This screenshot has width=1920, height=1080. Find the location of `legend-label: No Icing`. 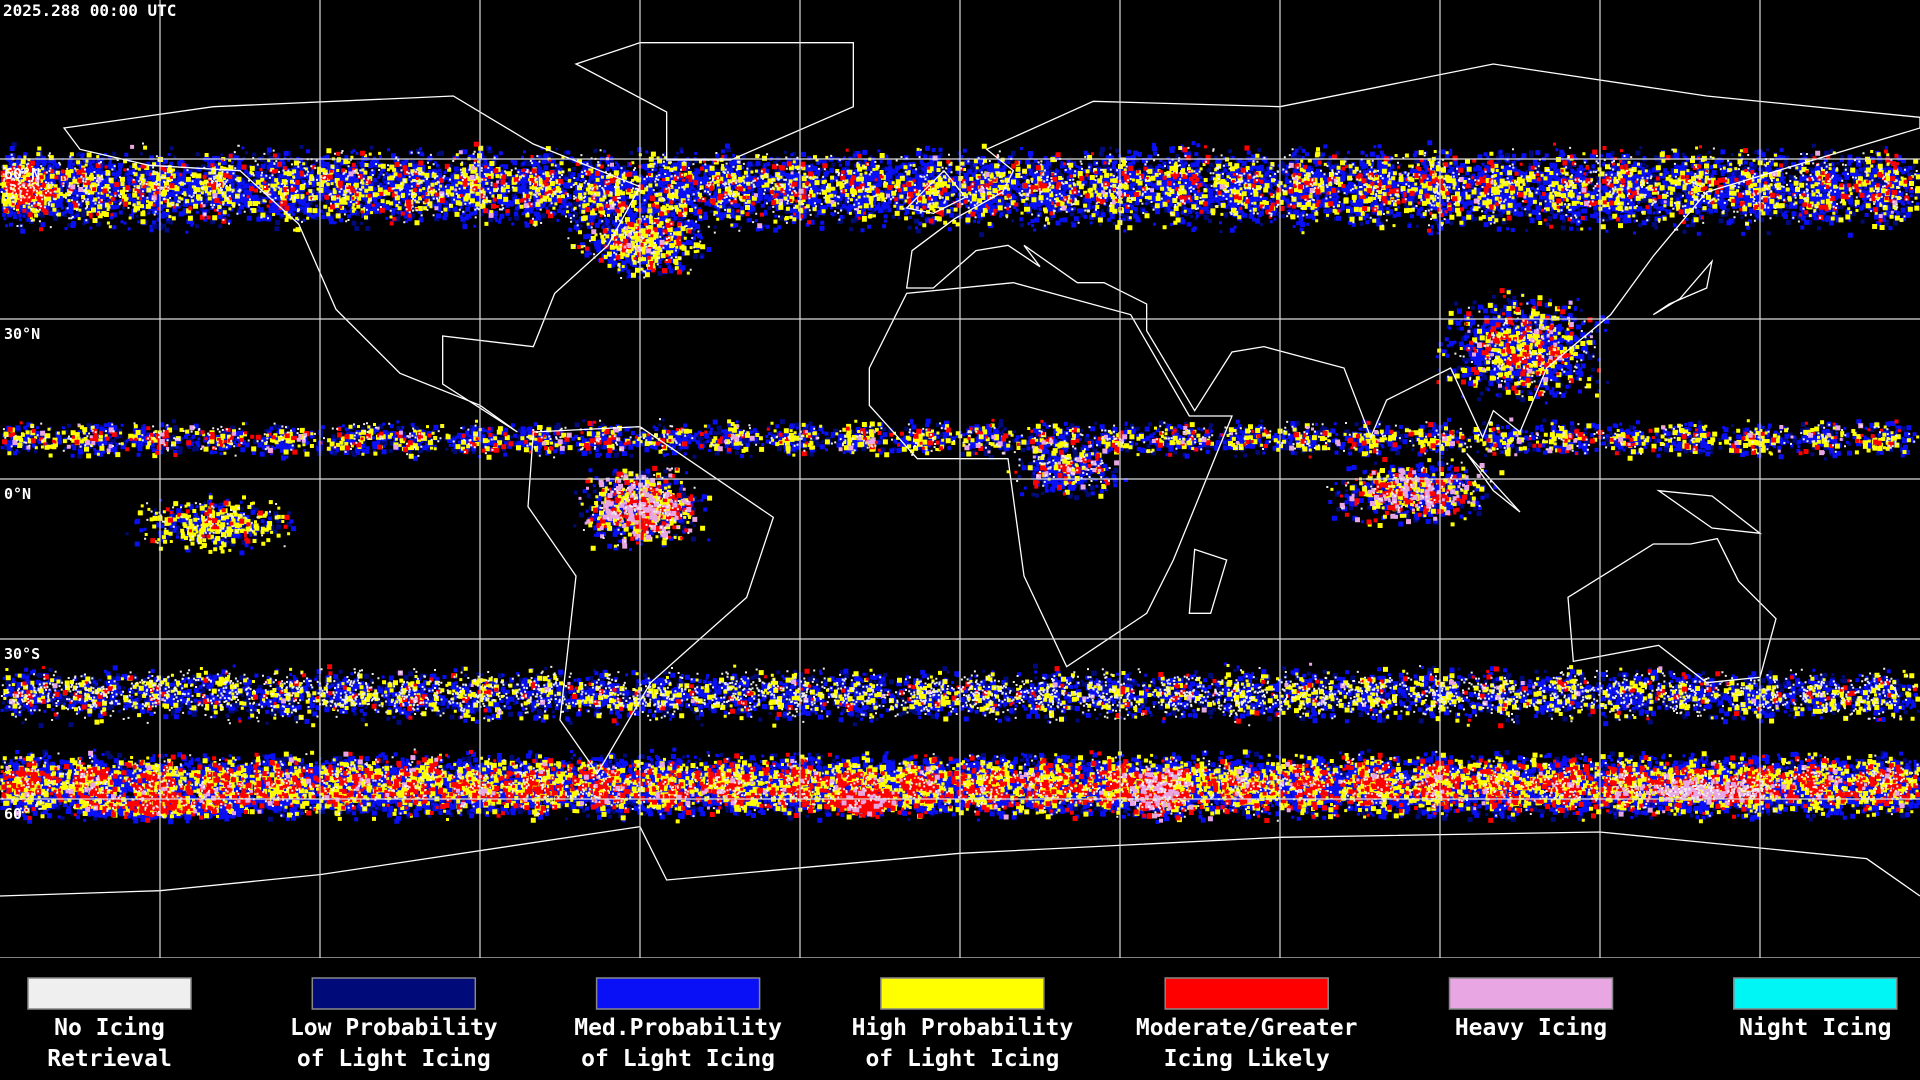

legend-label: No Icing is located at coordinates (109, 1028).